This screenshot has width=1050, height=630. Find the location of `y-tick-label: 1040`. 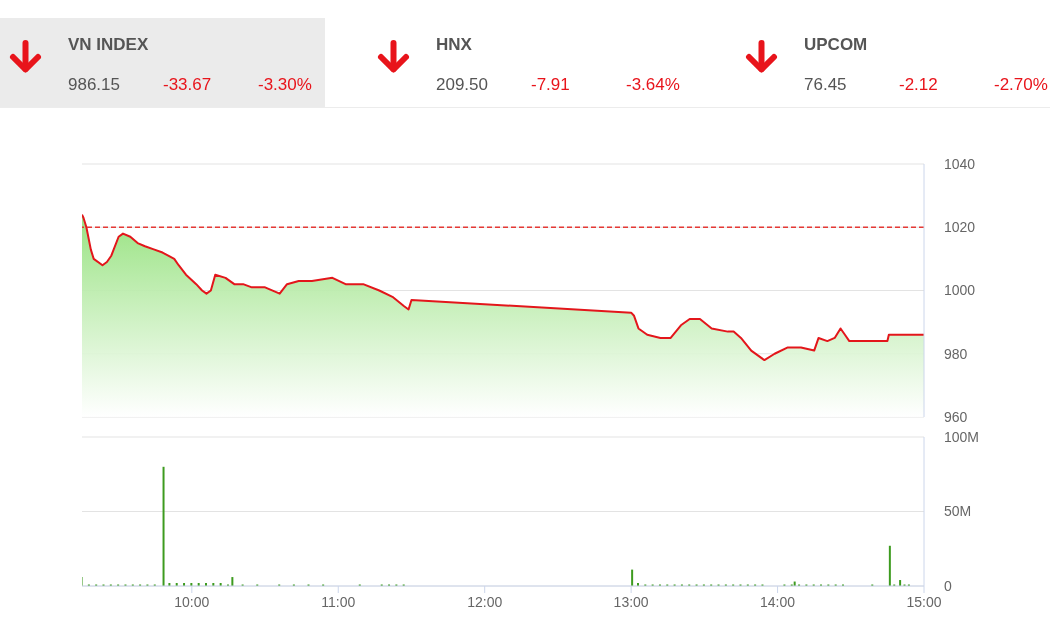

y-tick-label: 1040 is located at coordinates (960, 163).